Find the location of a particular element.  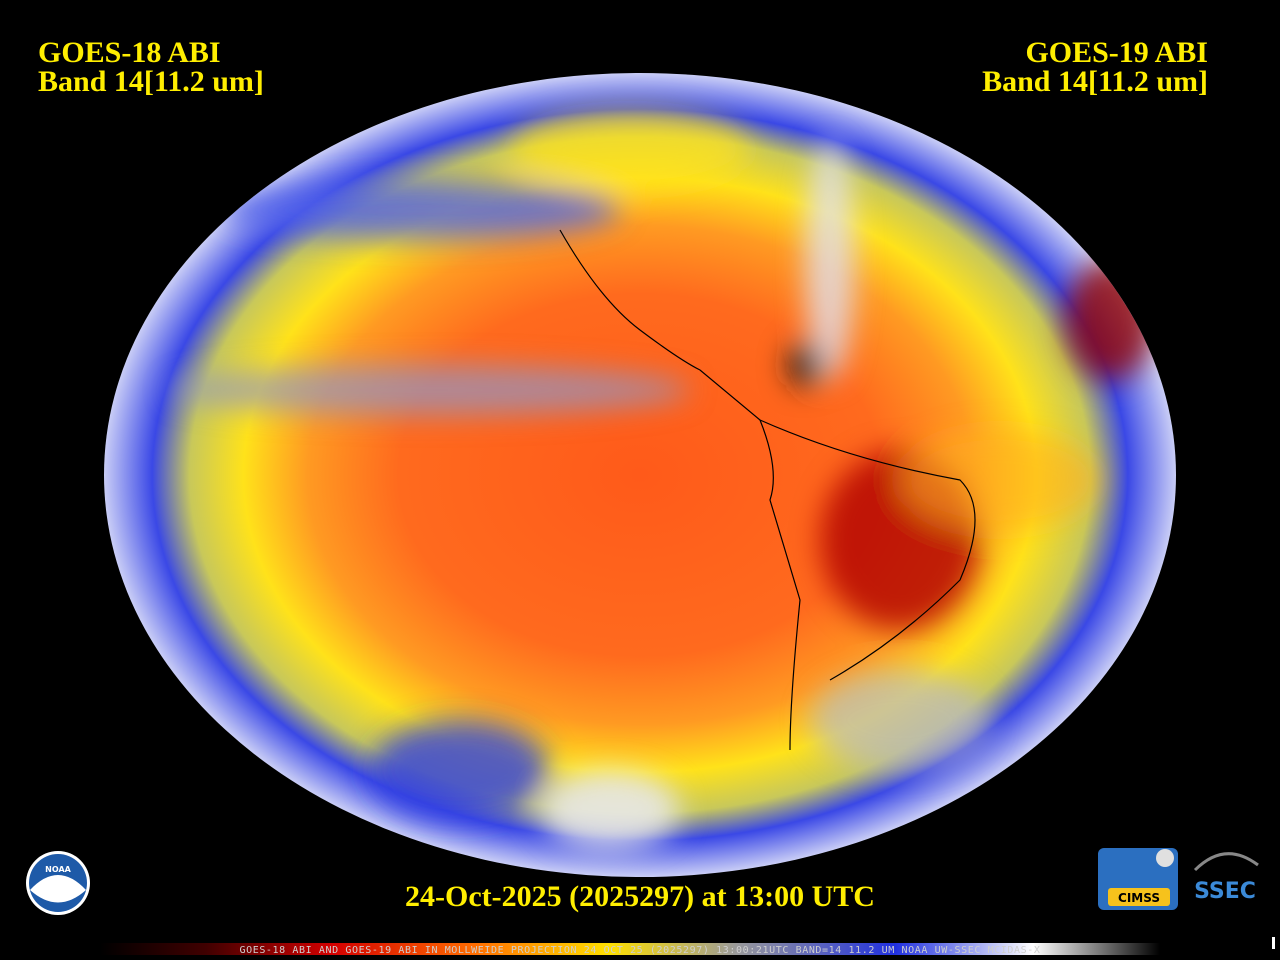

ssec-logo: SSEC is located at coordinates (1226, 878).